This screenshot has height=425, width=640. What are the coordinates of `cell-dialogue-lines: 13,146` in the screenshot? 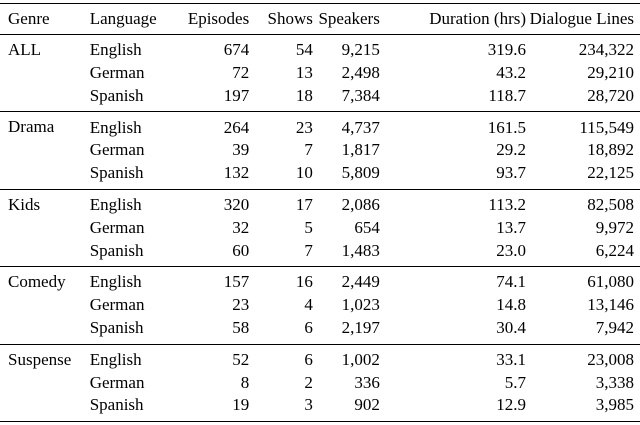 It's located at (610, 305).